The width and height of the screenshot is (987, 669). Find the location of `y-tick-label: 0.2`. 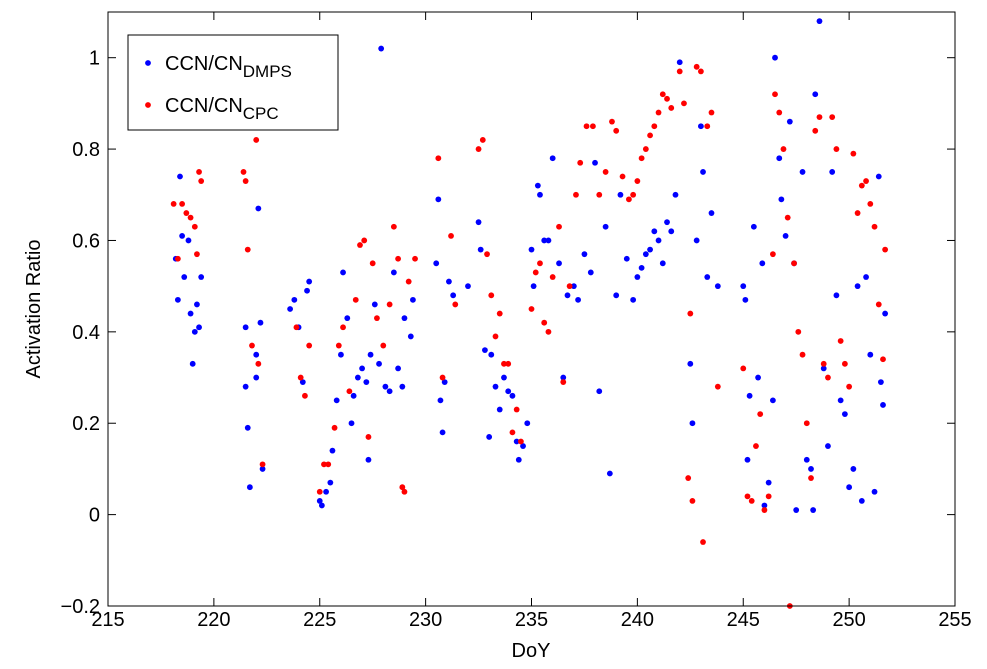

y-tick-label: 0.2 is located at coordinates (86, 424).